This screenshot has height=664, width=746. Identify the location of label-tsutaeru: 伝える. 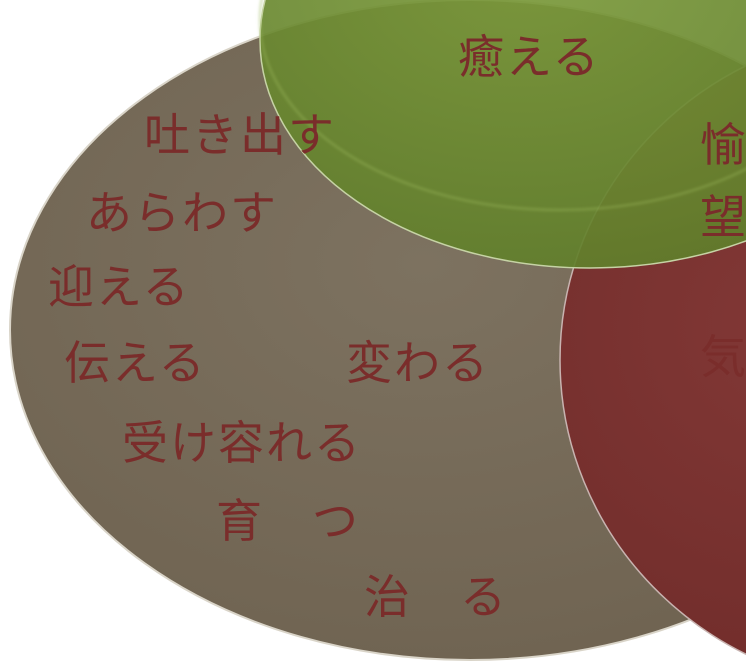
(135, 363).